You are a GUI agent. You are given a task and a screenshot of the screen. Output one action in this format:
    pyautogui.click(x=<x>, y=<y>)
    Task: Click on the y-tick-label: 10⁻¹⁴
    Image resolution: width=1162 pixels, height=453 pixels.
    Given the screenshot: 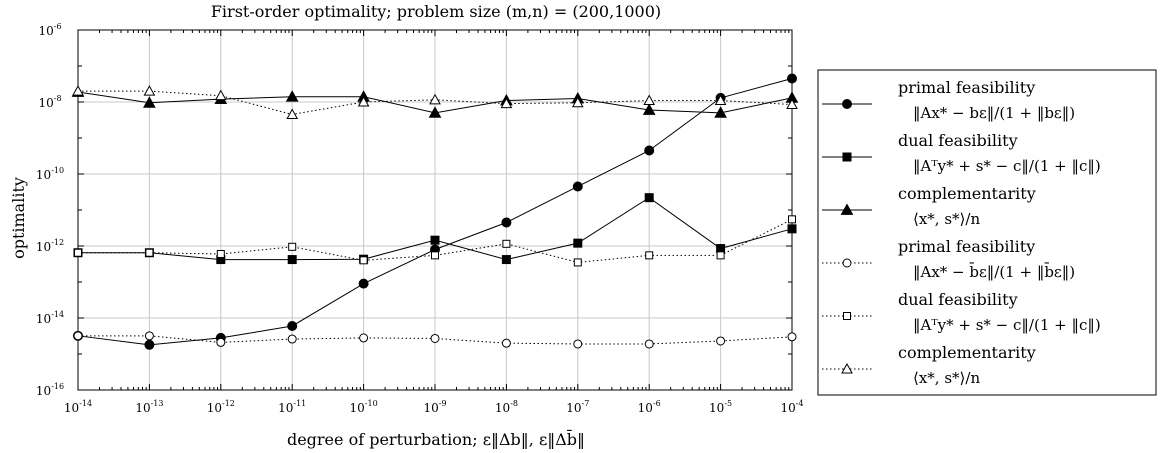 What is the action you would take?
    pyautogui.click(x=50, y=318)
    